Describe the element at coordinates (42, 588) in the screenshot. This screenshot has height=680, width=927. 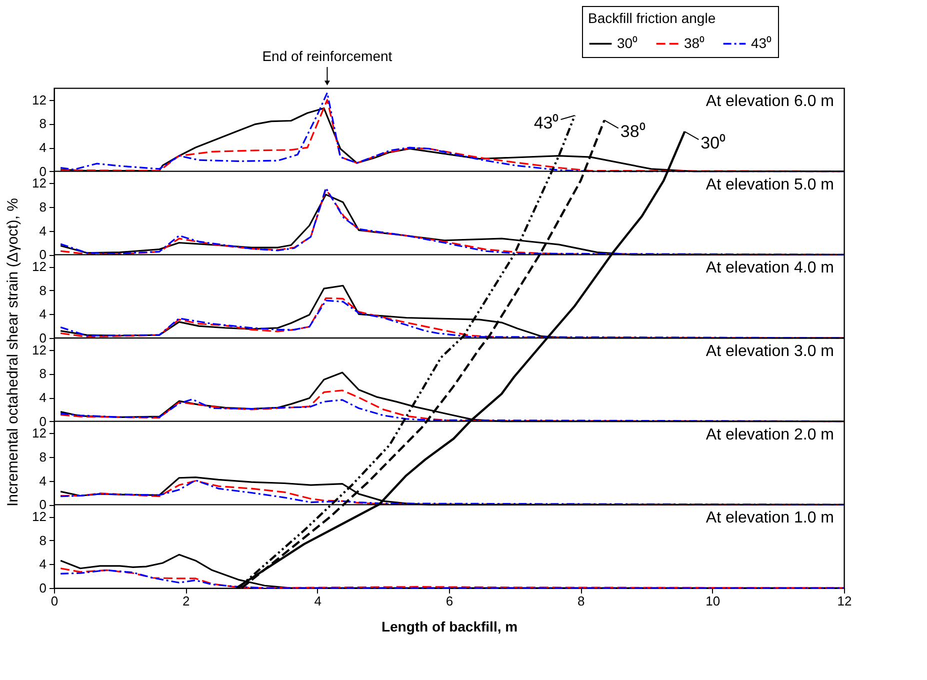
I see `y-tick-label: 0` at that location.